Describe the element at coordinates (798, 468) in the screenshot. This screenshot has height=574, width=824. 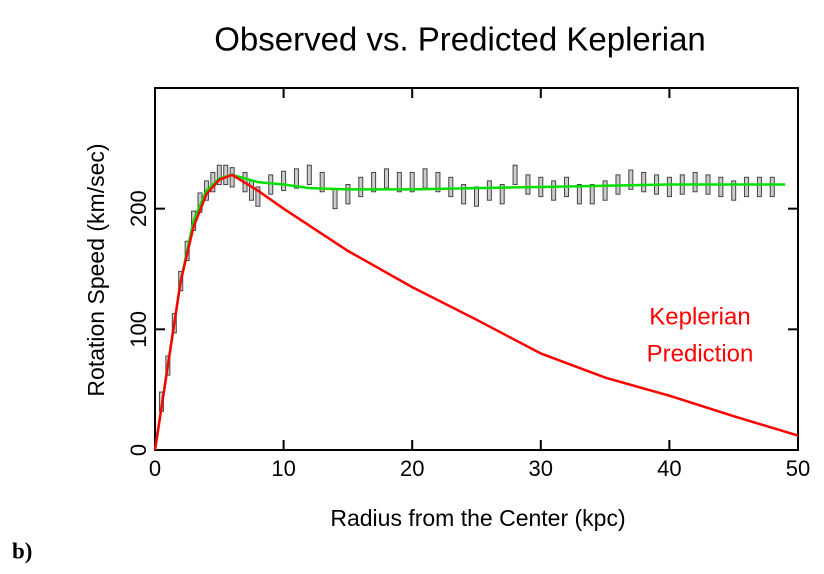
I see `x-tick-label: 50` at that location.